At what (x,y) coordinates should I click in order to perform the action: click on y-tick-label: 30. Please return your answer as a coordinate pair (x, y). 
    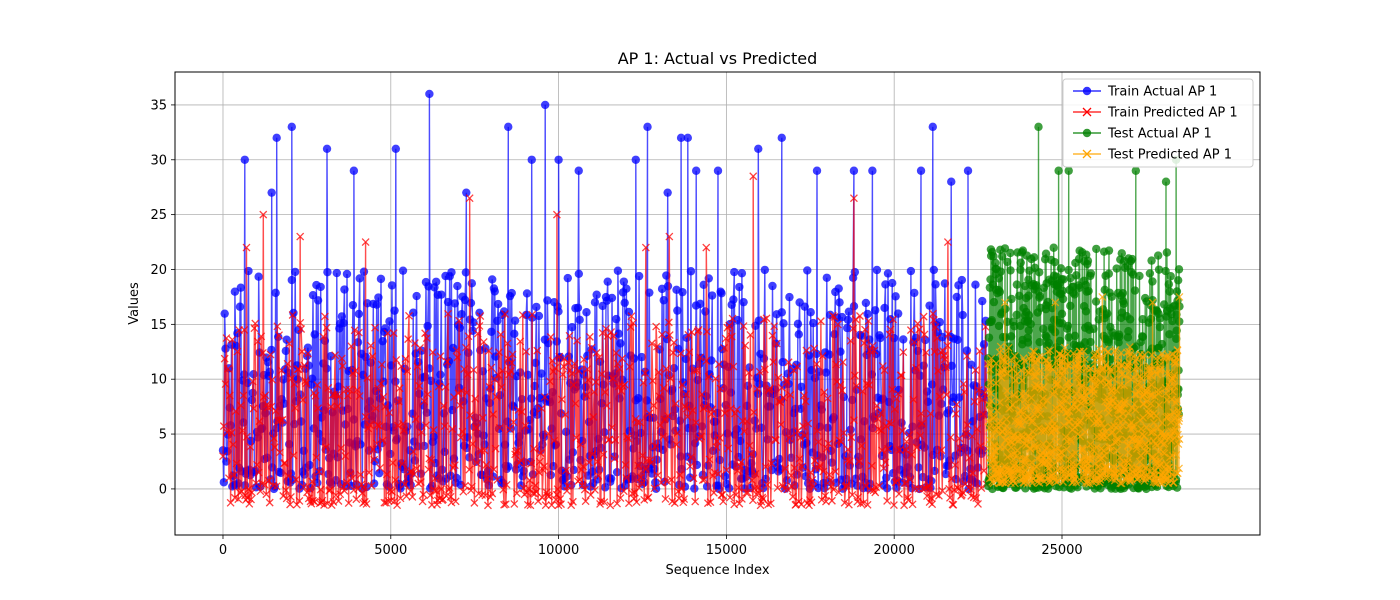
    Looking at the image, I should click on (158, 160).